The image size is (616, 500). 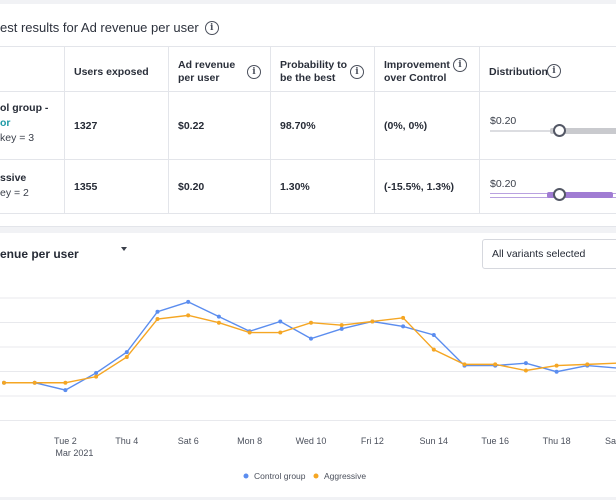 I want to click on variant-select: All variants selected, so click(x=549, y=254).